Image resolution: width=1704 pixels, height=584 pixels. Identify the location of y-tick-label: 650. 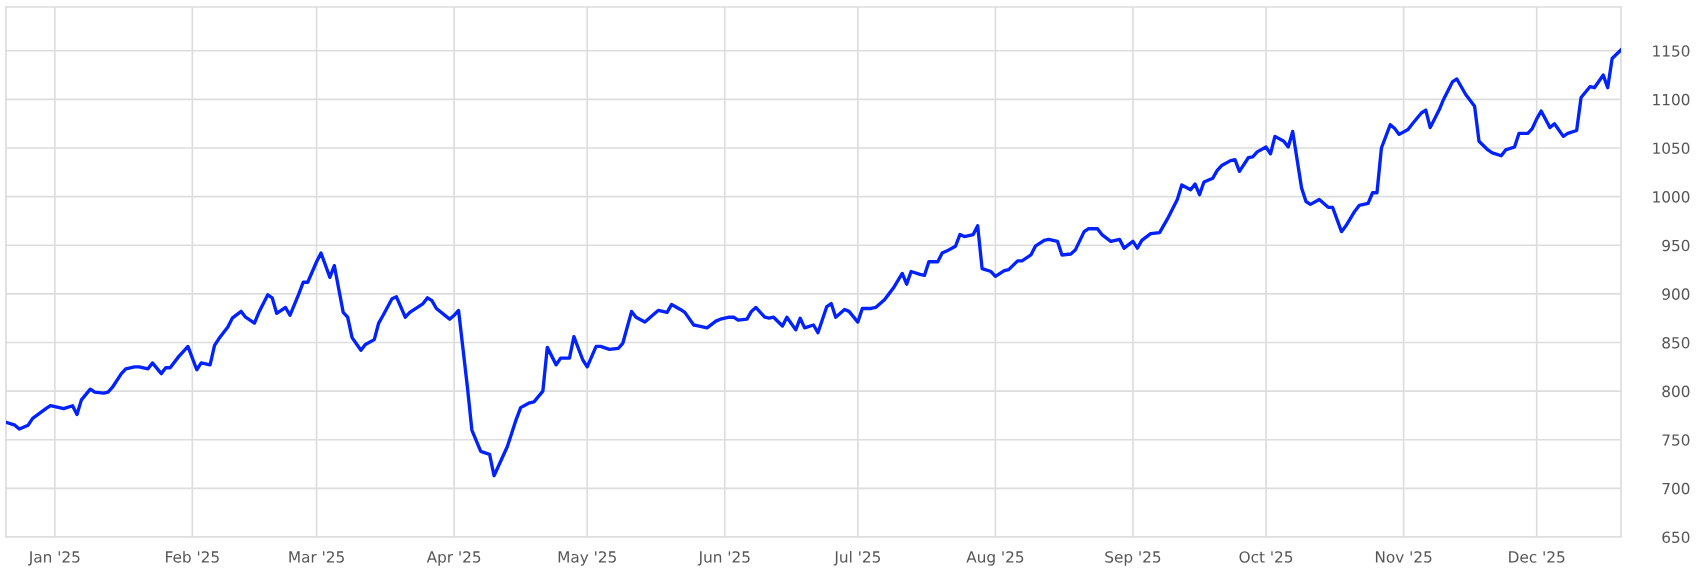
(1676, 537).